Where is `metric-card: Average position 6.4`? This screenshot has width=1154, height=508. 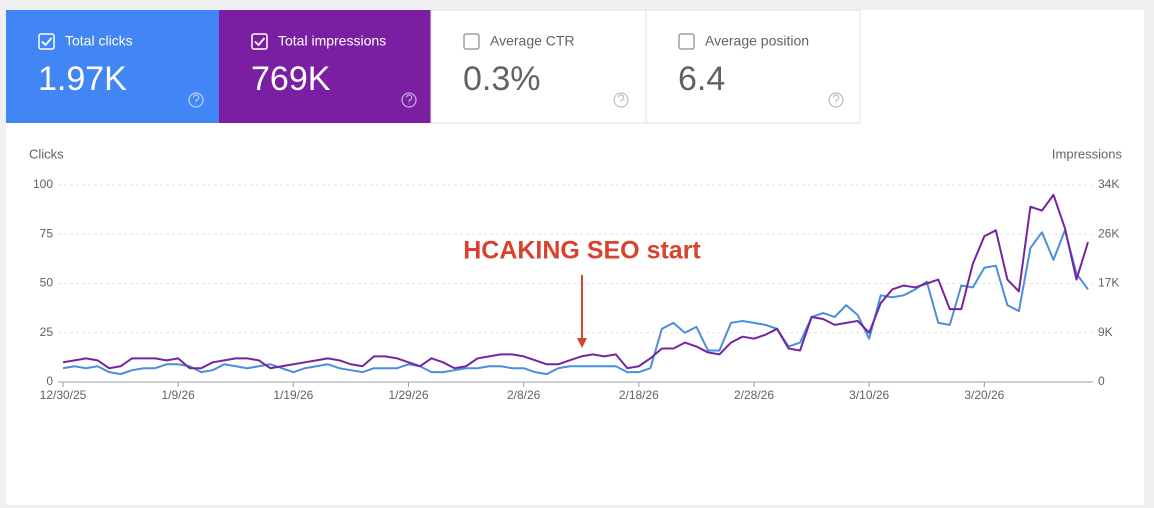 metric-card: Average position 6.4 is located at coordinates (753, 66).